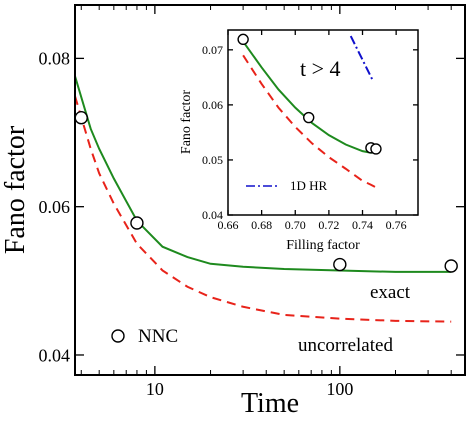 The image size is (469, 425). I want to click on x-axis-label: Time, so click(270, 403).